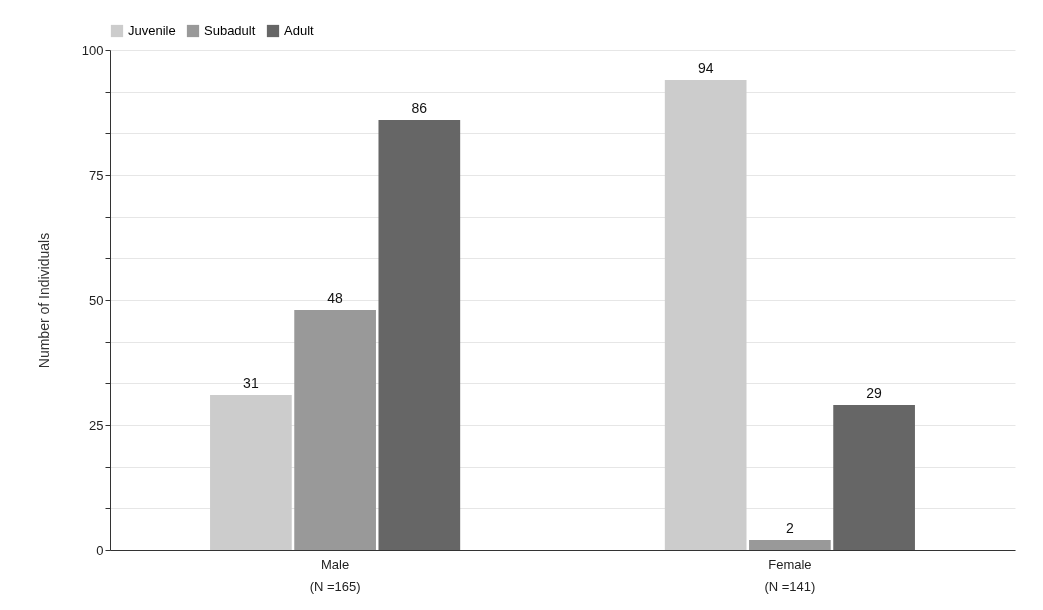 This screenshot has width=1043, height=610. What do you see at coordinates (92, 50) in the screenshot?
I see `y-tick-label: 100` at bounding box center [92, 50].